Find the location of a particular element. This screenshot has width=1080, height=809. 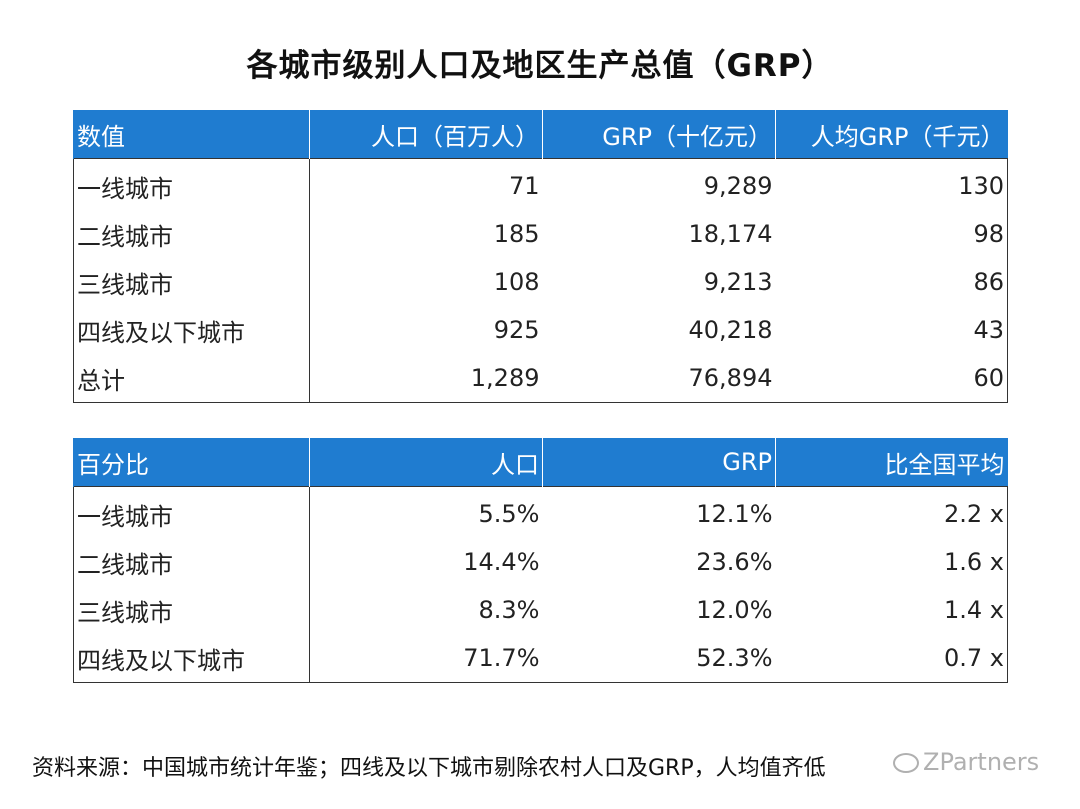

table-row: 三线城市 8.3% 12.0% 1.4 x is located at coordinates (540, 610).